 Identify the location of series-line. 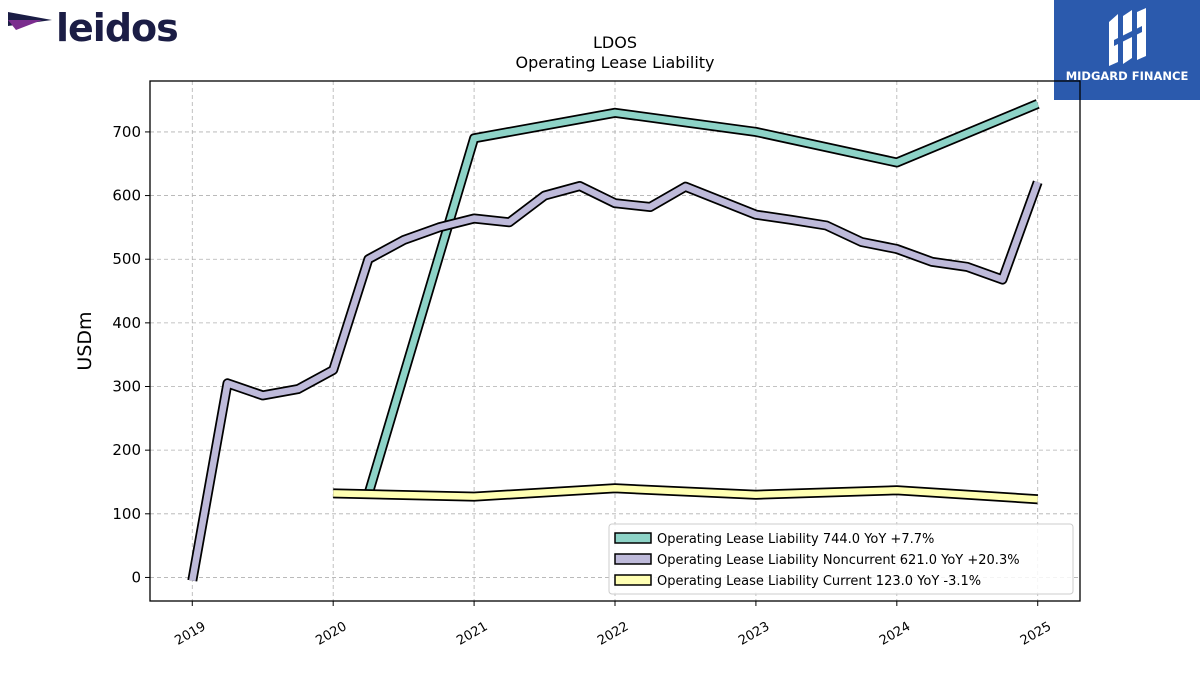
(685, 494).